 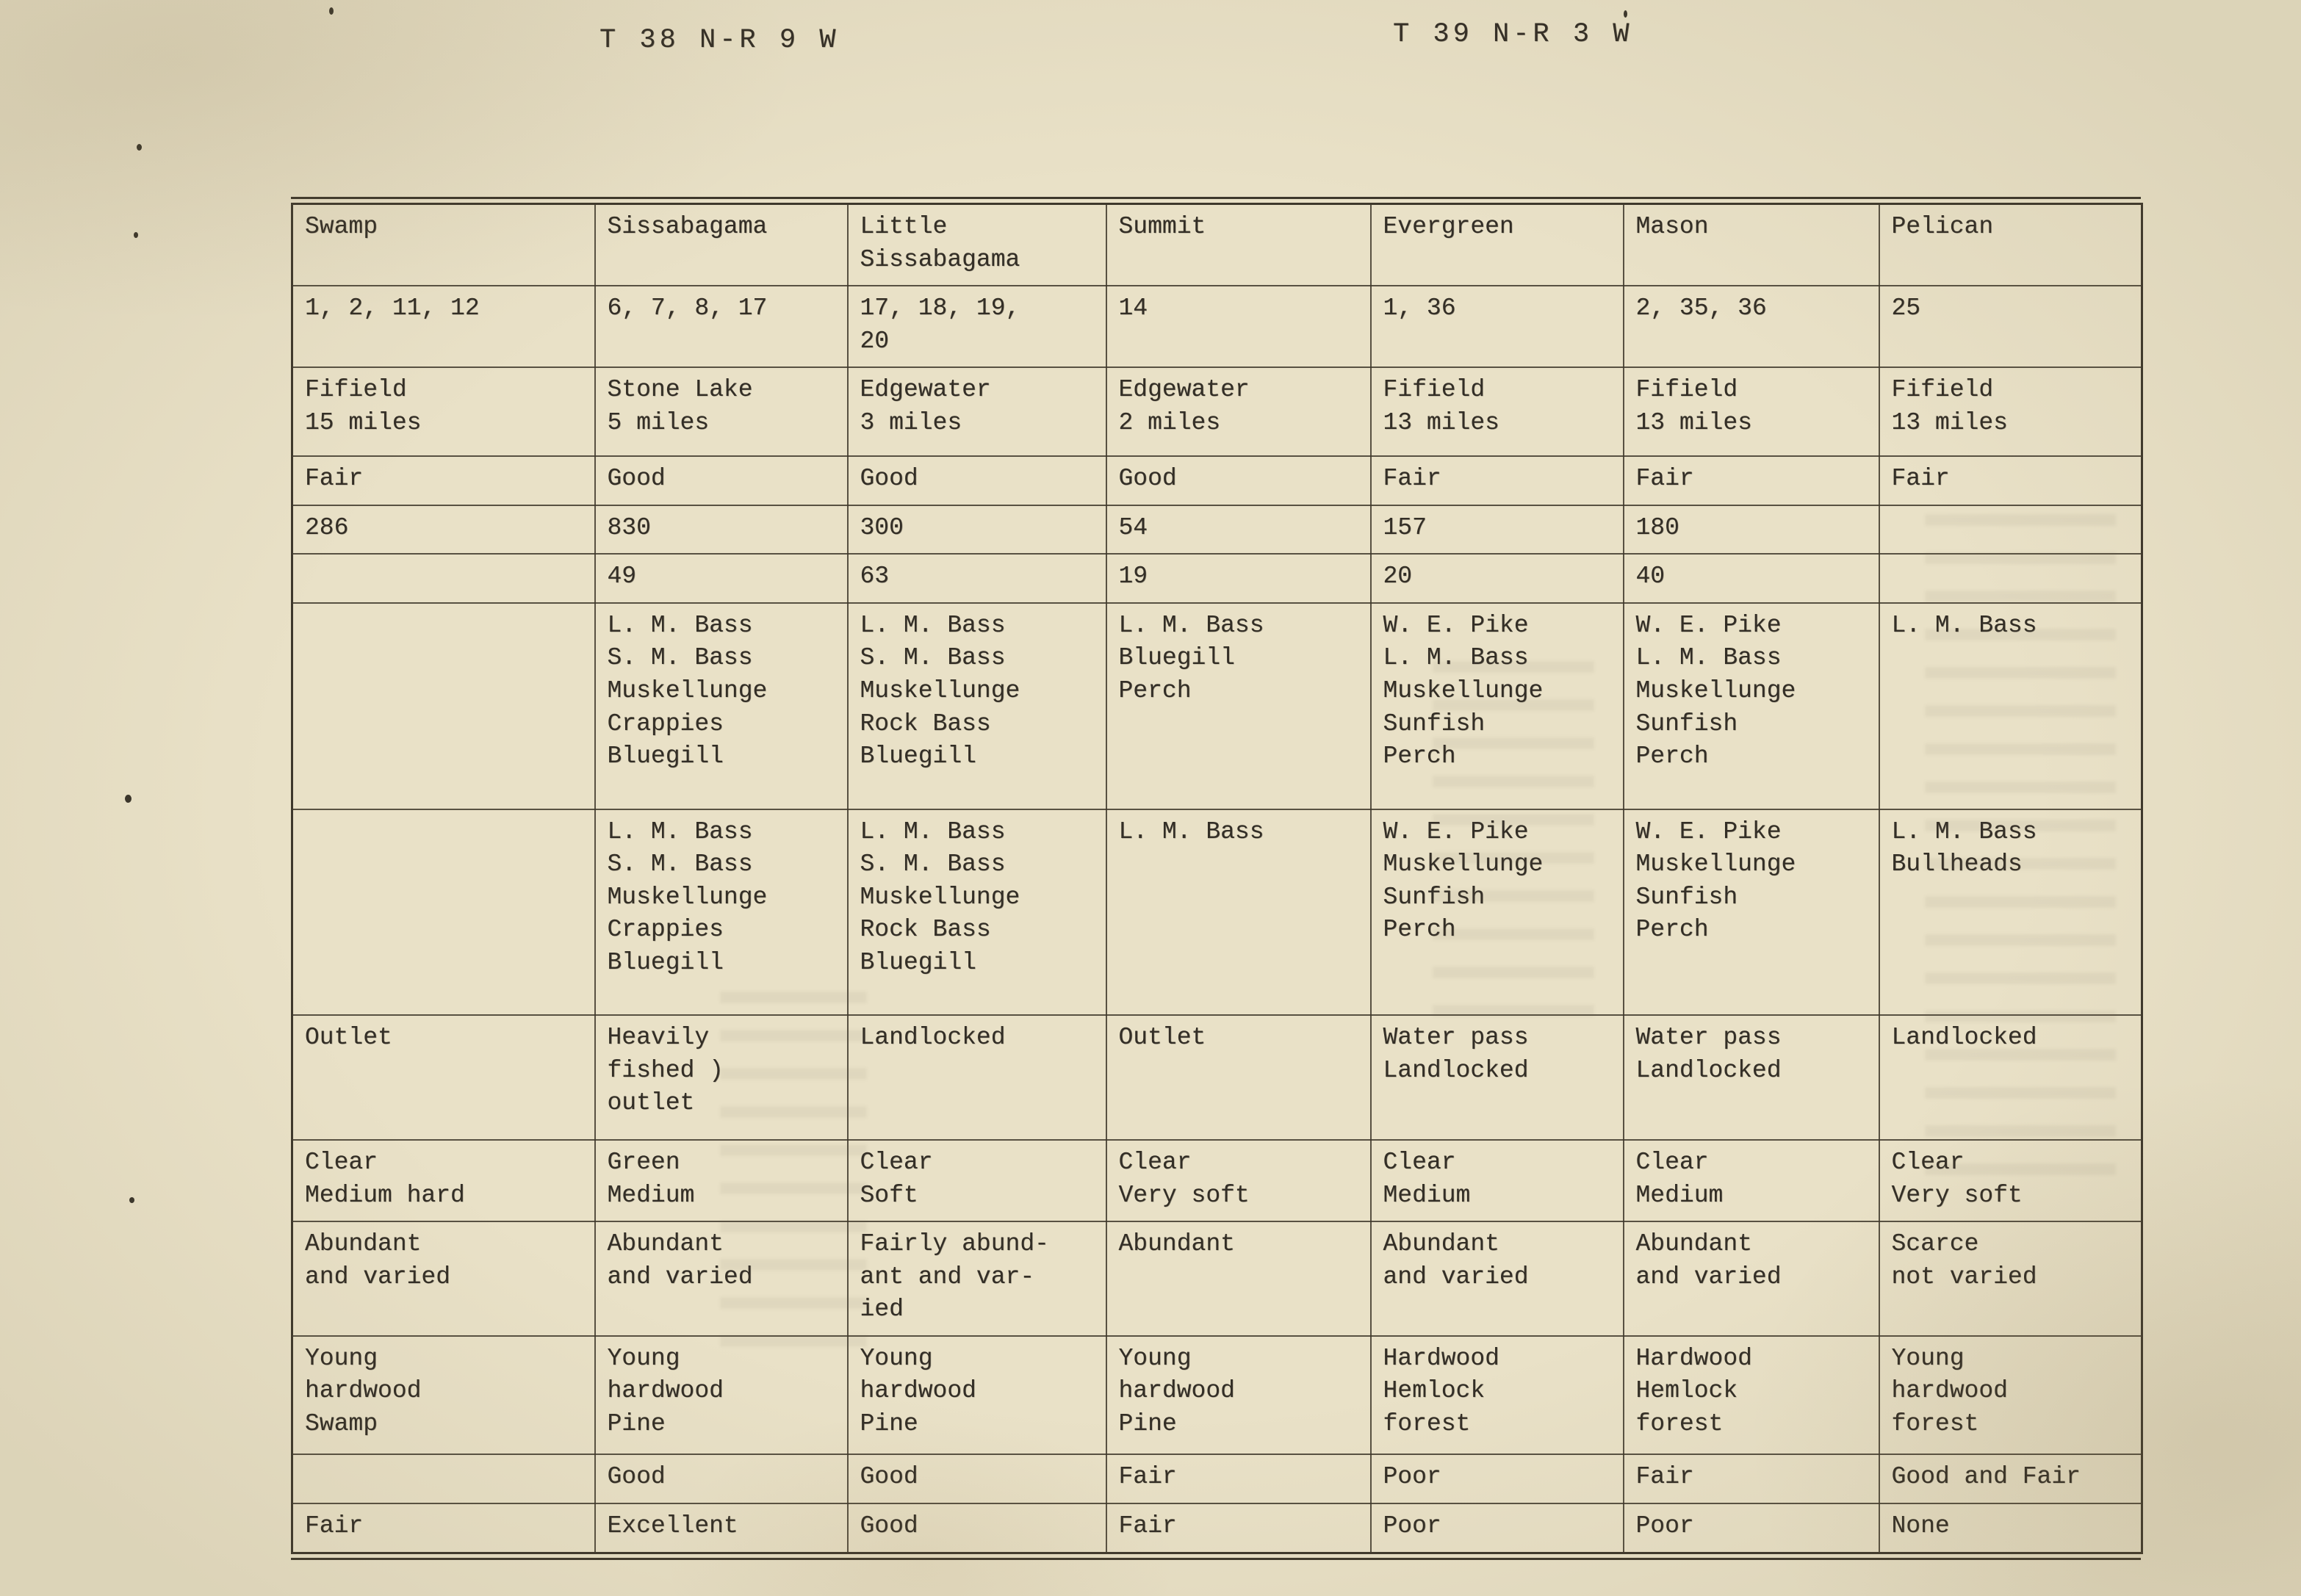 I want to click on cell: L. M. Bass Bullheads, so click(x=2011, y=912).